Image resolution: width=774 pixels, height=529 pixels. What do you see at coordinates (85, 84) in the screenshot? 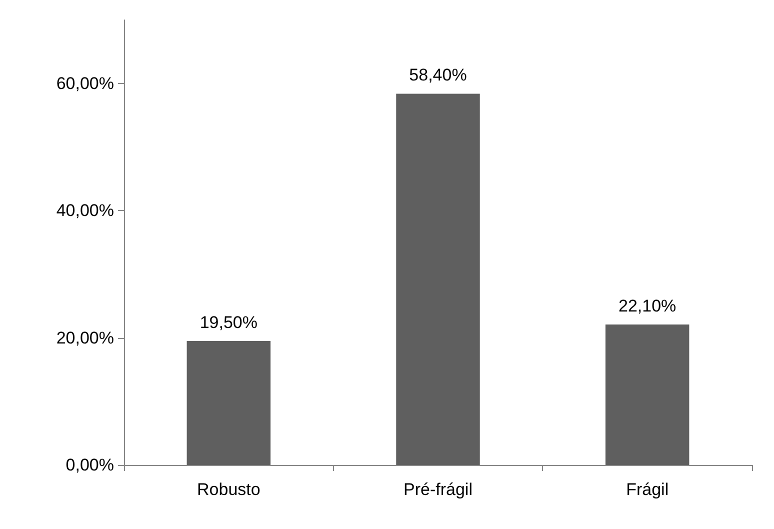
I see `y-tick-label: 60,00%` at bounding box center [85, 84].